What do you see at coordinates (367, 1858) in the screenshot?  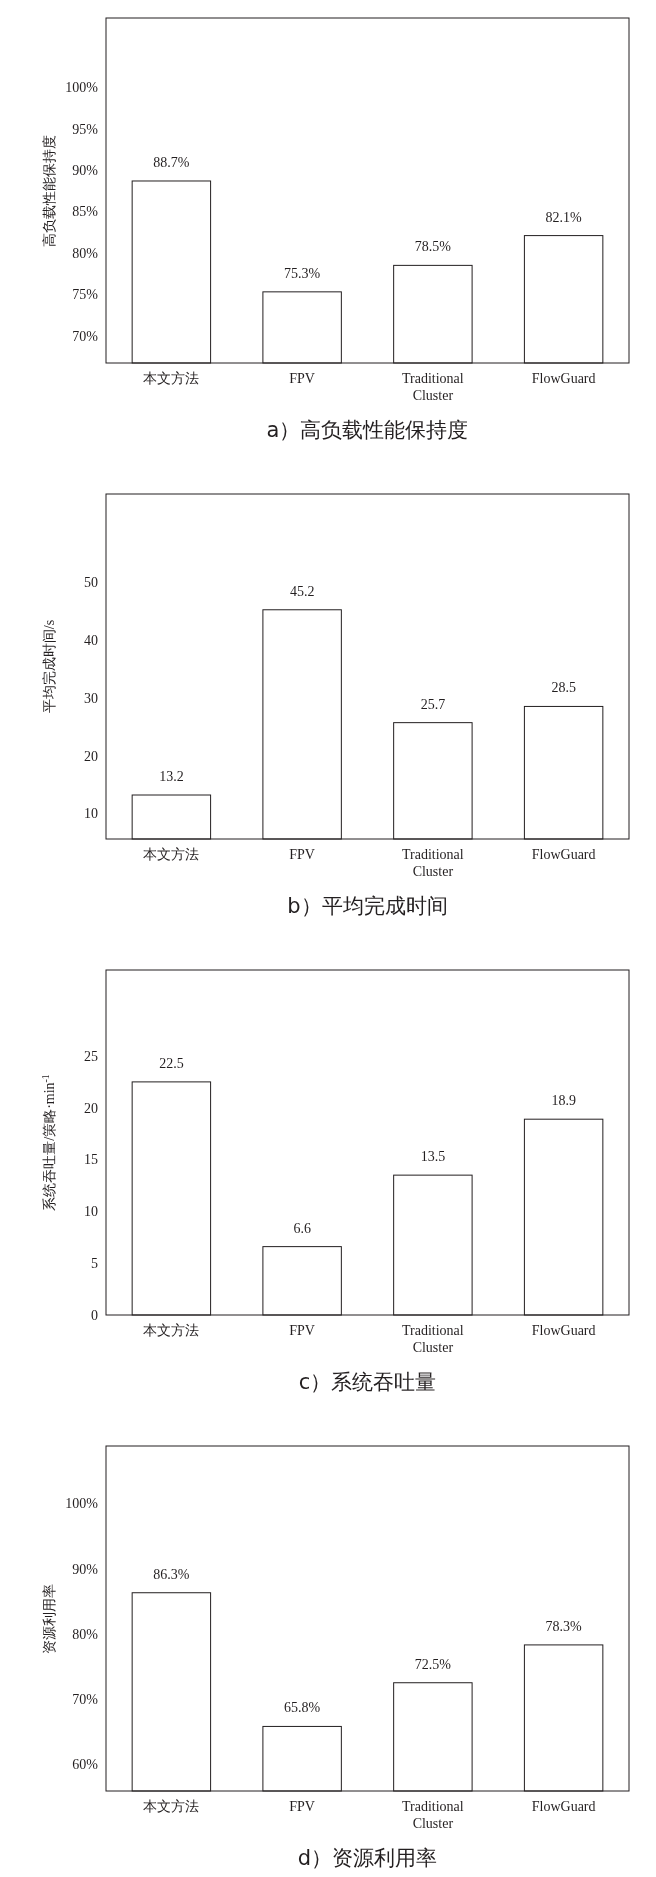 I see `text: d）资源利用率` at bounding box center [367, 1858].